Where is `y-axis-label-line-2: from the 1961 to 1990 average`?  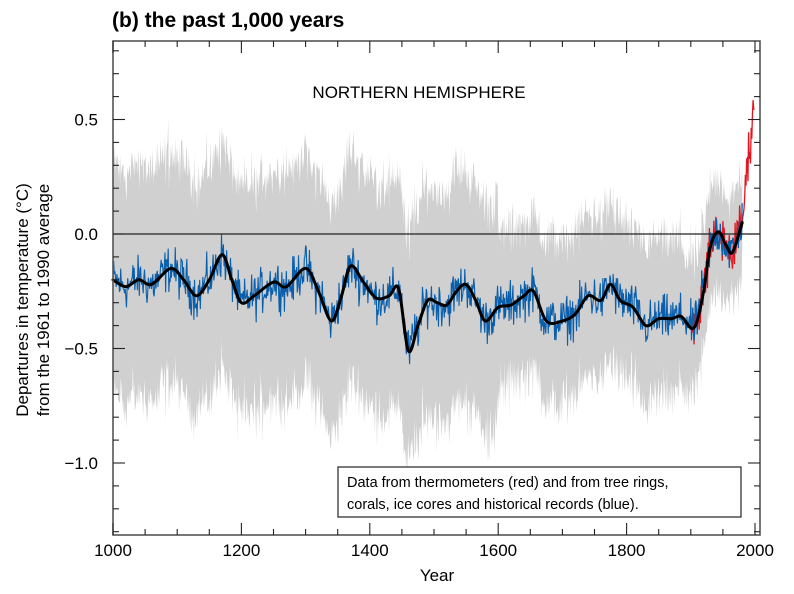
y-axis-label-line-2: from the 1961 to 1990 average is located at coordinates (43, 300).